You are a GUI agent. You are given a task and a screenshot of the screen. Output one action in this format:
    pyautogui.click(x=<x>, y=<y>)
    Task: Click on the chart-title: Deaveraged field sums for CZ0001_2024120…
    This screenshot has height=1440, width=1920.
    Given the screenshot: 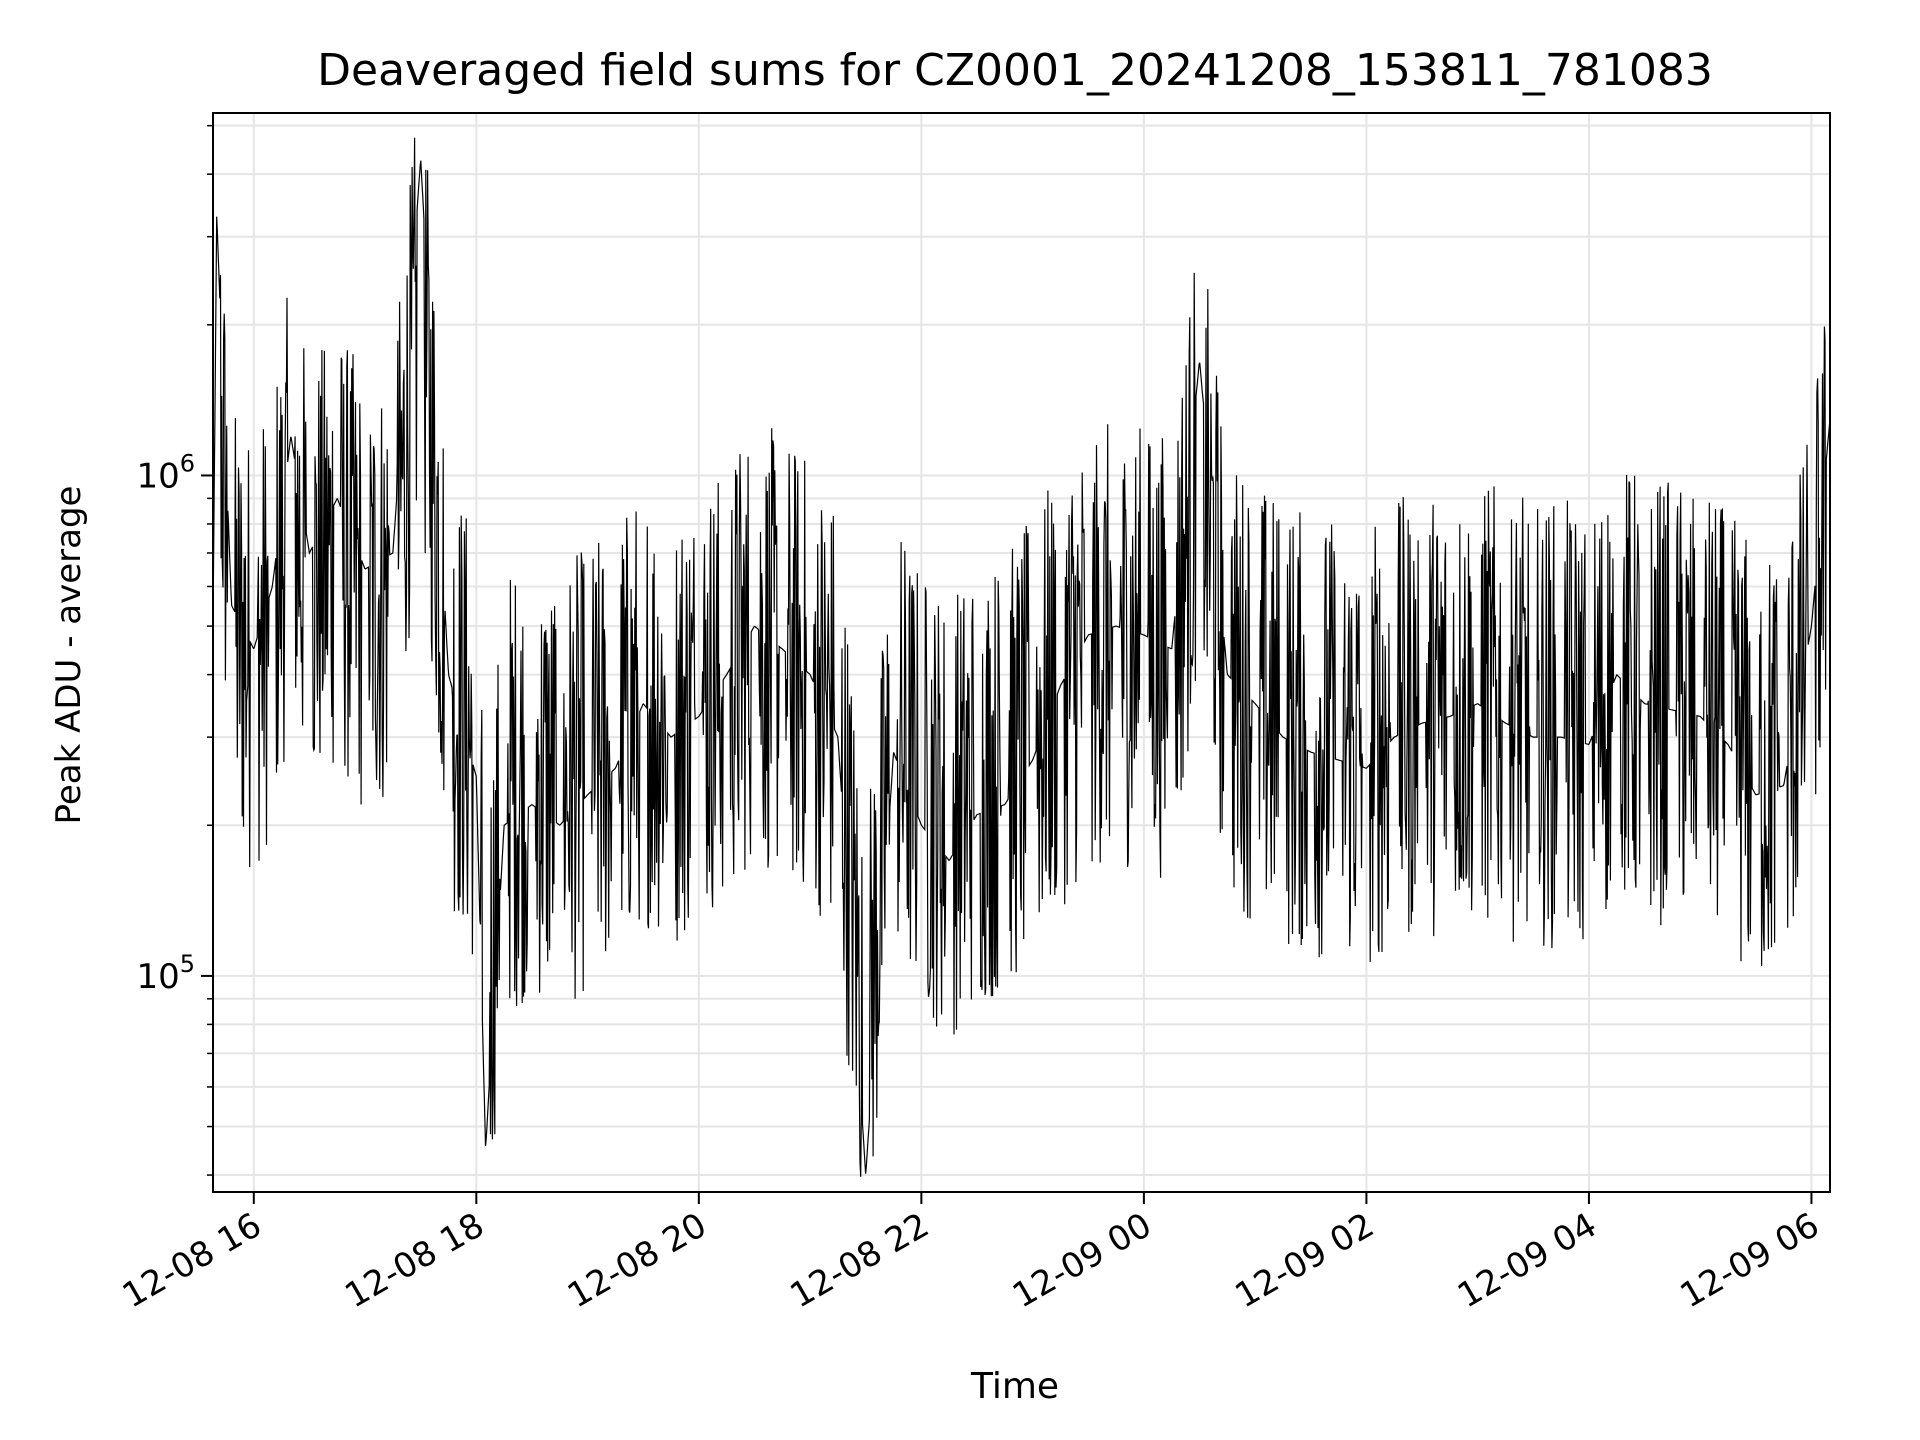 What is the action you would take?
    pyautogui.click(x=1015, y=70)
    